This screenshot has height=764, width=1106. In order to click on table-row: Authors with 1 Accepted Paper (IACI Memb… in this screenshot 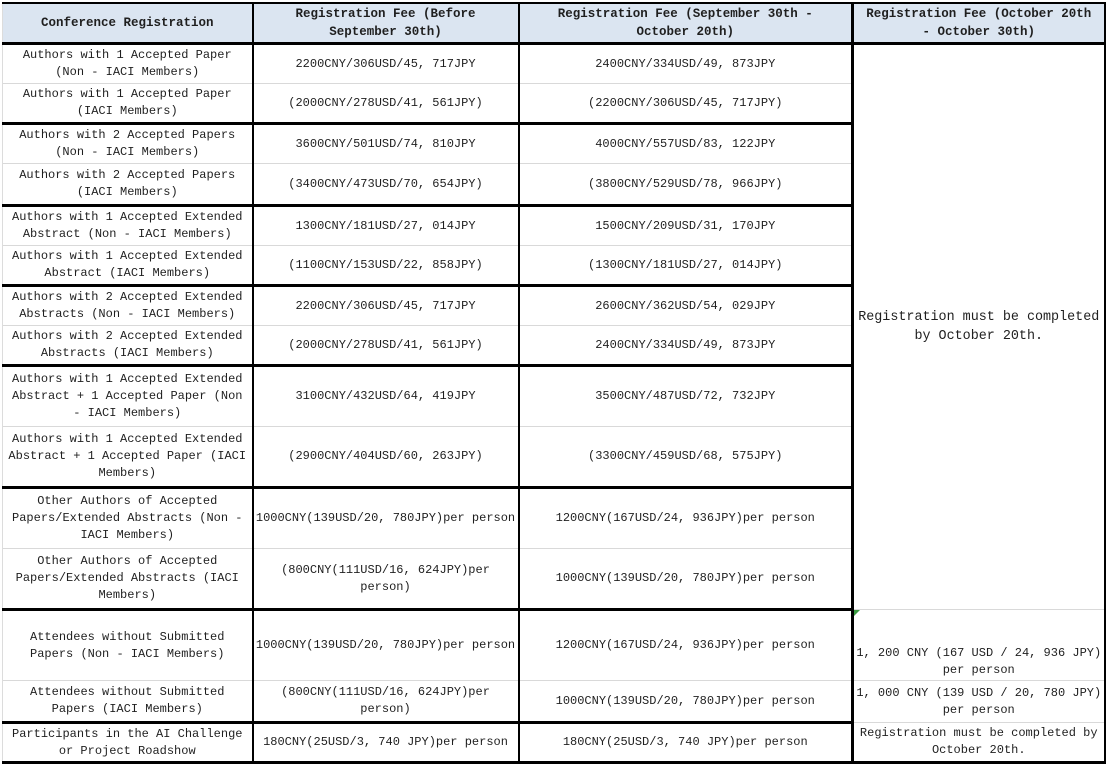, I will do `click(553, 103)`.